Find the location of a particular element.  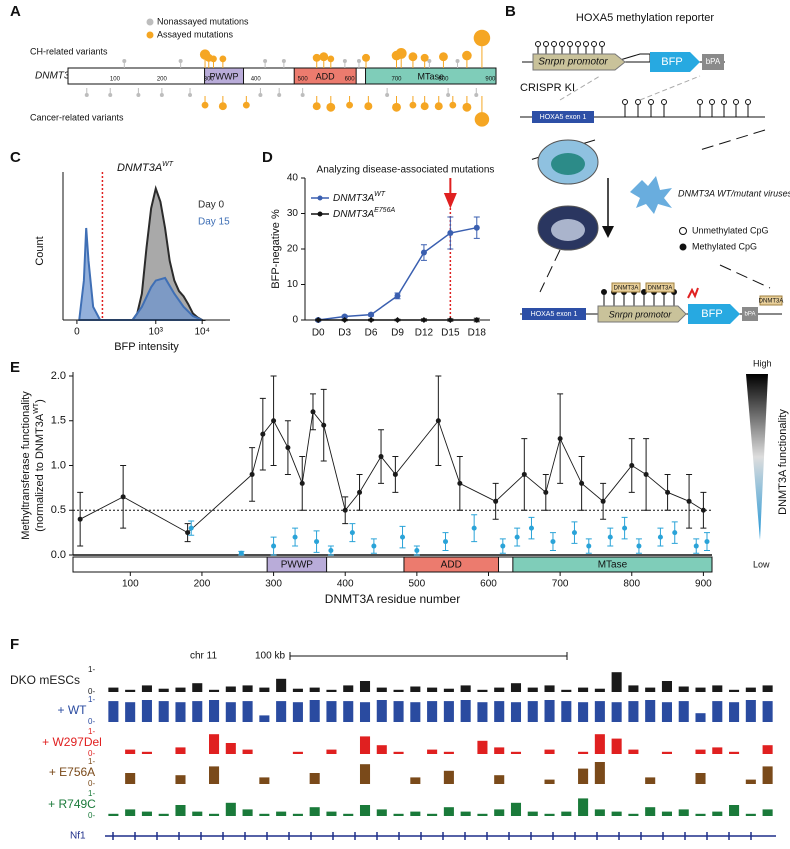

y-tick-label: 30 is located at coordinates (293, 213).